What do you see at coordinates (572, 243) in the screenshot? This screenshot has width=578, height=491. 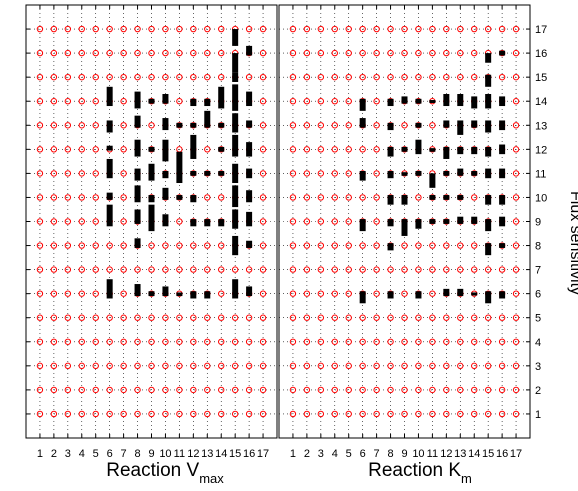 I see `y-axis-label: Flux sensitivity` at bounding box center [572, 243].